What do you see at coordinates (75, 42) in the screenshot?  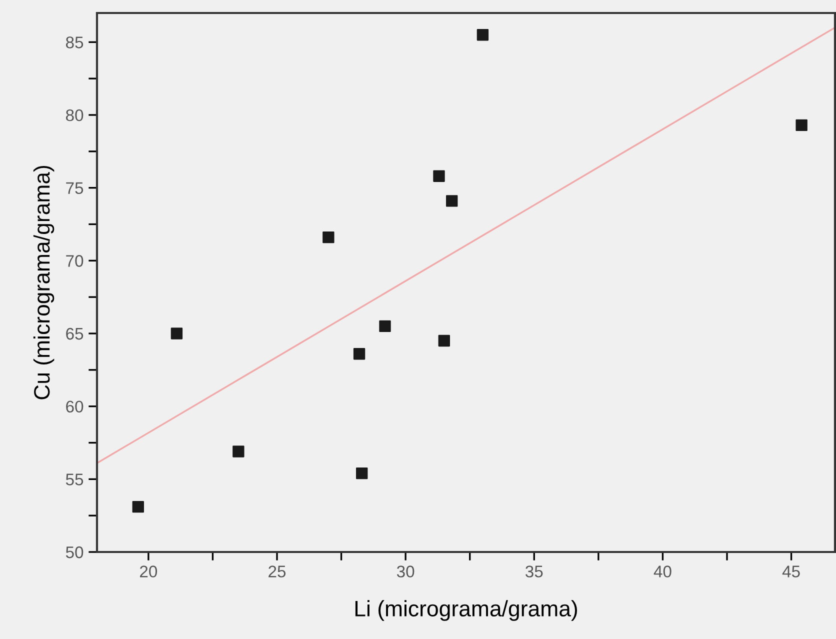 I see `y-tick-label: 85` at bounding box center [75, 42].